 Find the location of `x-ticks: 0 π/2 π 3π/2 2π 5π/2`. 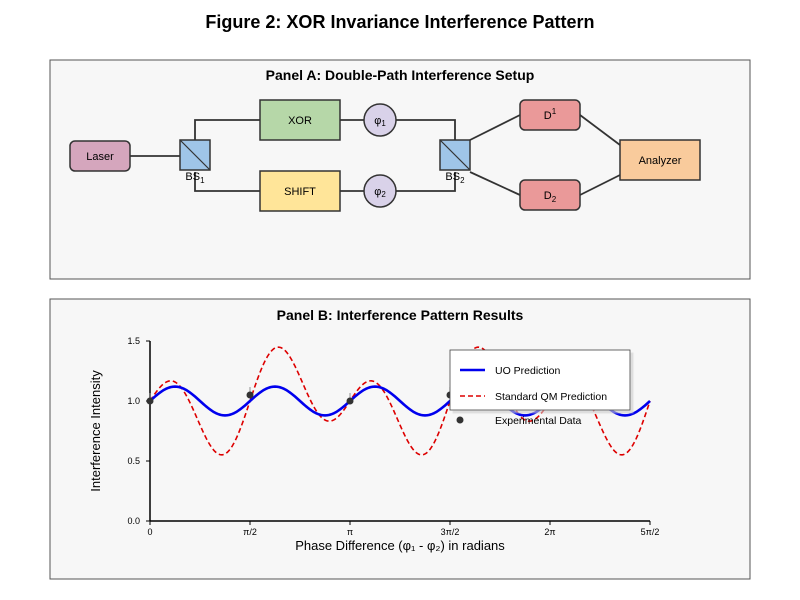

x-ticks: 0 π/2 π 3π/2 2π 5π/2 is located at coordinates (403, 529).